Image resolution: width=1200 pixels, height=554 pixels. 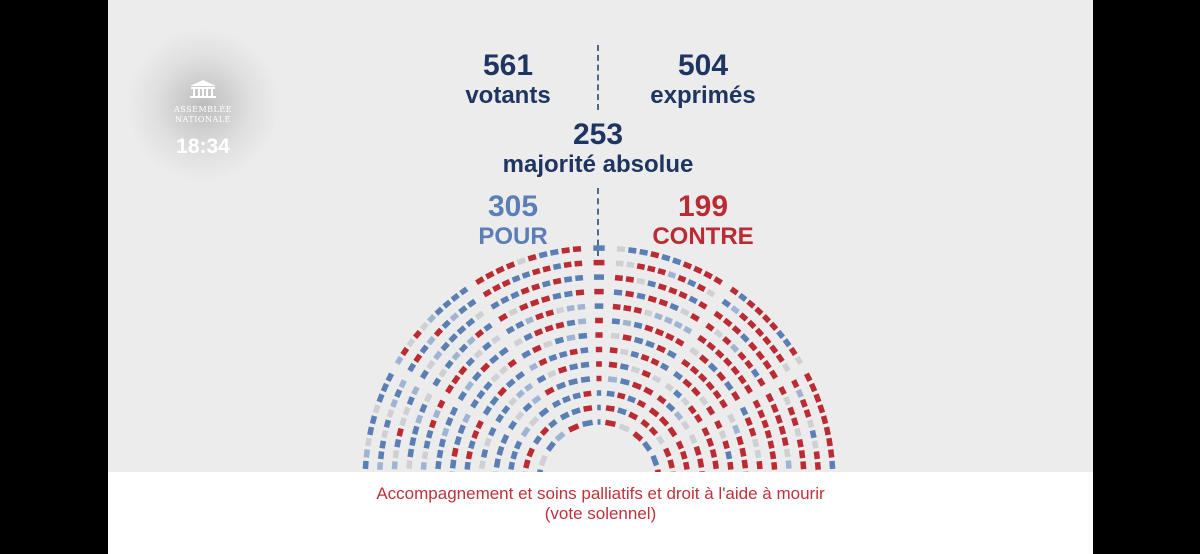 What do you see at coordinates (703, 220) in the screenshot?
I see `contre-stat: 199 CONTRE` at bounding box center [703, 220].